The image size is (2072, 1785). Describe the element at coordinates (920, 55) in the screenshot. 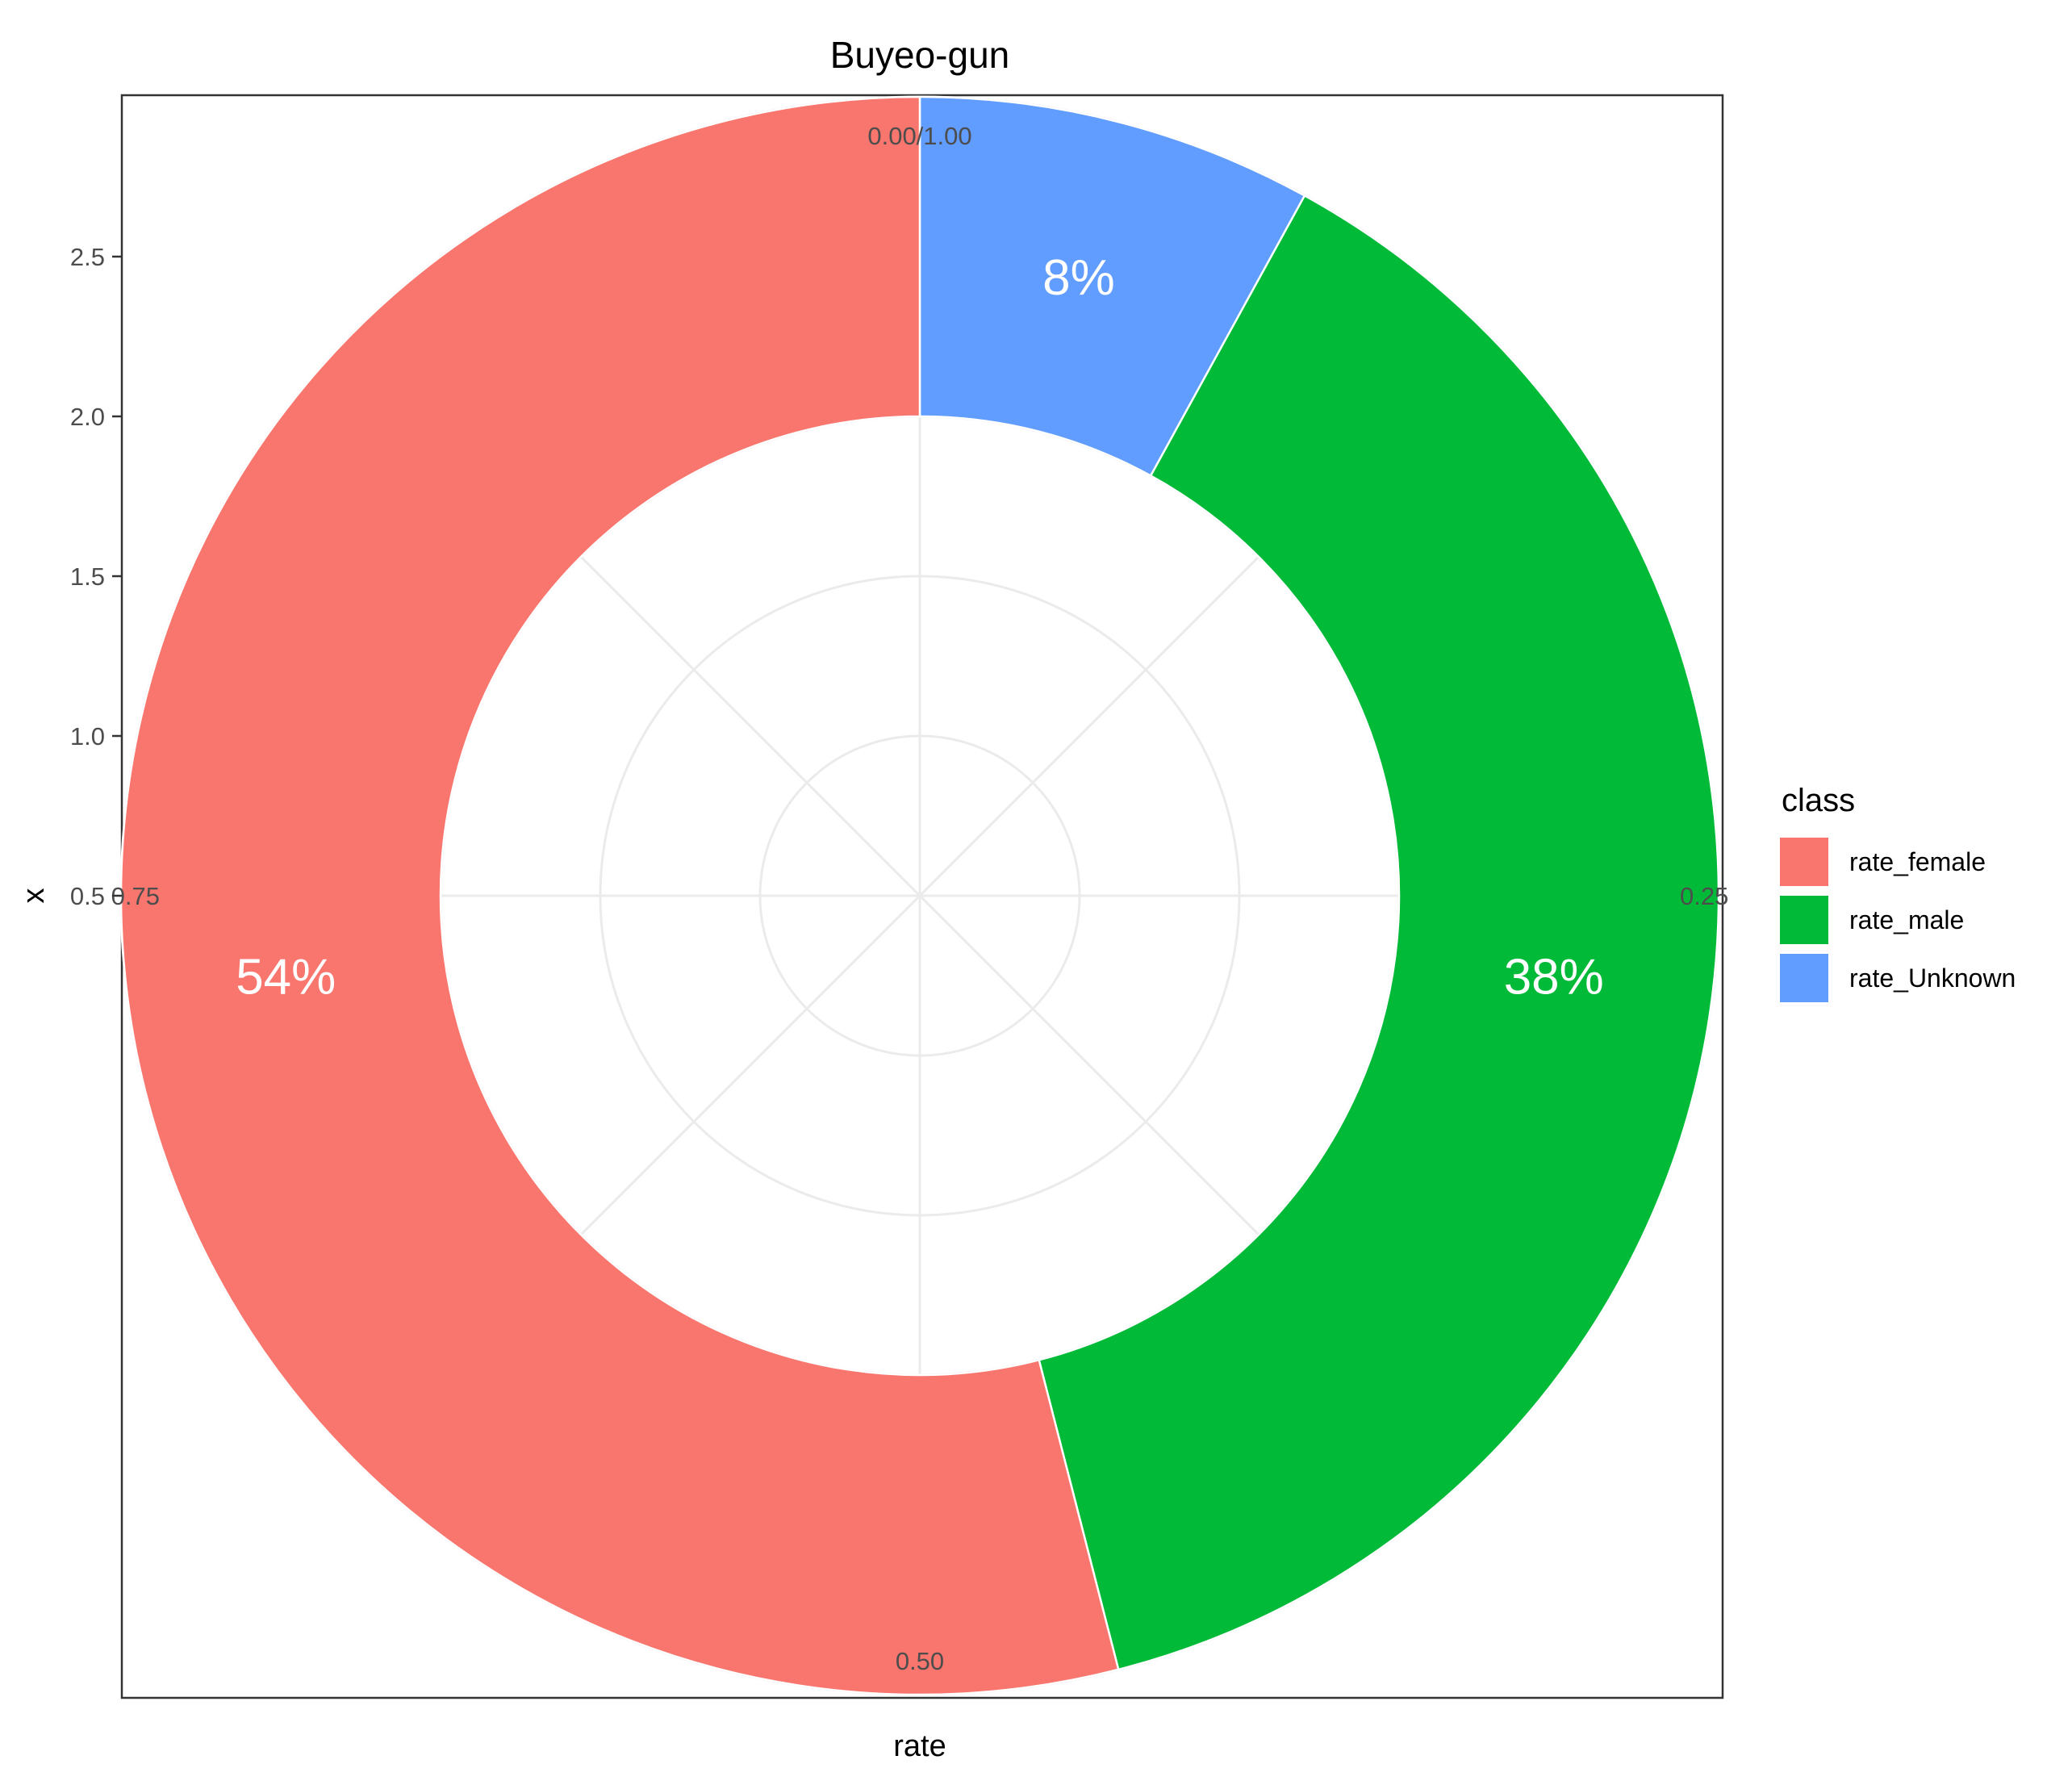

I see `chart-title: Buyeo-gun` at that location.